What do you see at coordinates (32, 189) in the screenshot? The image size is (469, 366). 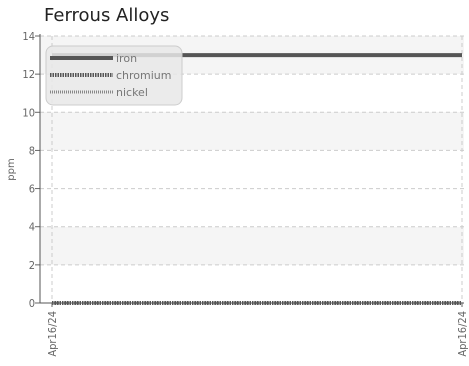 I see `y-tick-label: 6` at bounding box center [32, 189].